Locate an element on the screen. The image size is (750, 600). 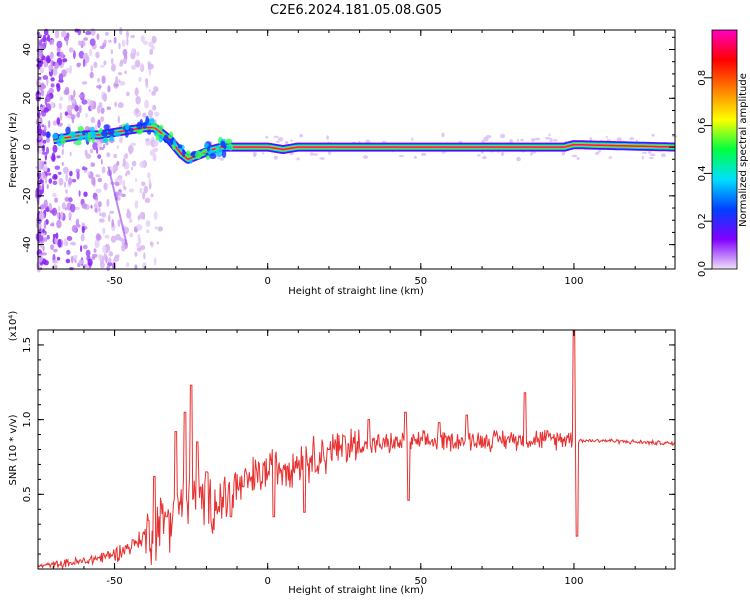
heatmap-x-tick-label: 50 is located at coordinates (420, 281).